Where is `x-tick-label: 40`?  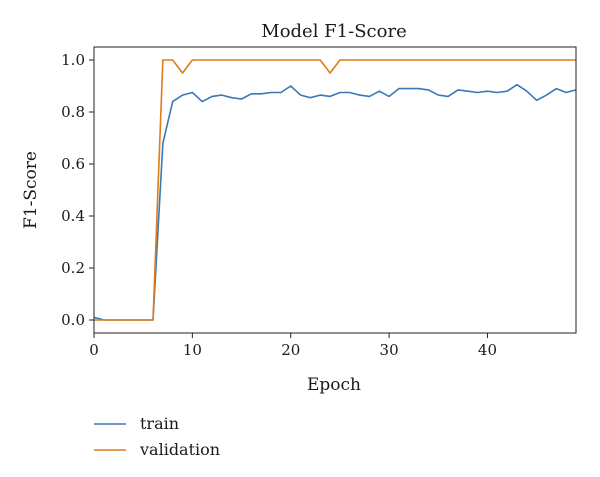 x-tick-label: 40 is located at coordinates (487, 350).